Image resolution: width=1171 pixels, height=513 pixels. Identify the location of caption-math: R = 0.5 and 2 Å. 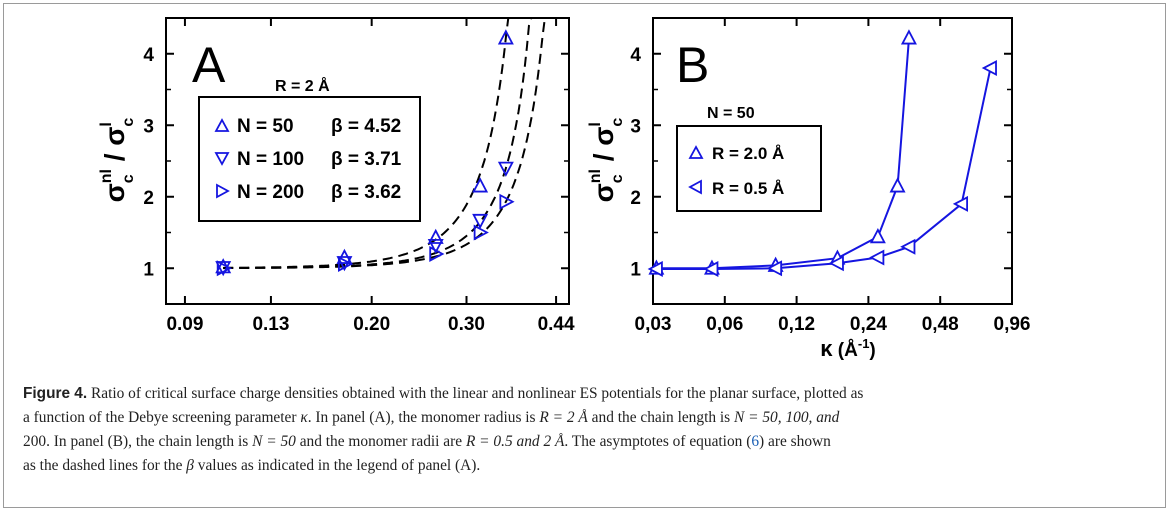
(515, 441).